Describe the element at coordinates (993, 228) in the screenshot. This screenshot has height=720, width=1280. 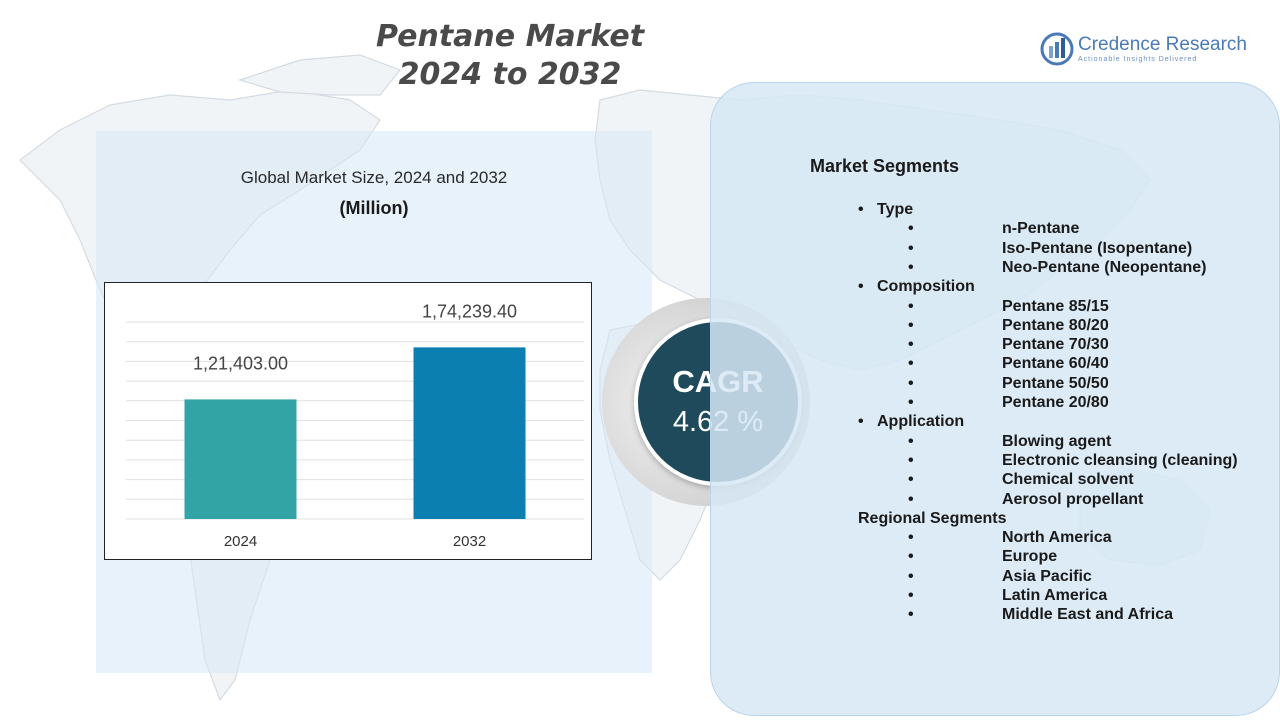
I see `segment-item: • n-Pentane` at that location.